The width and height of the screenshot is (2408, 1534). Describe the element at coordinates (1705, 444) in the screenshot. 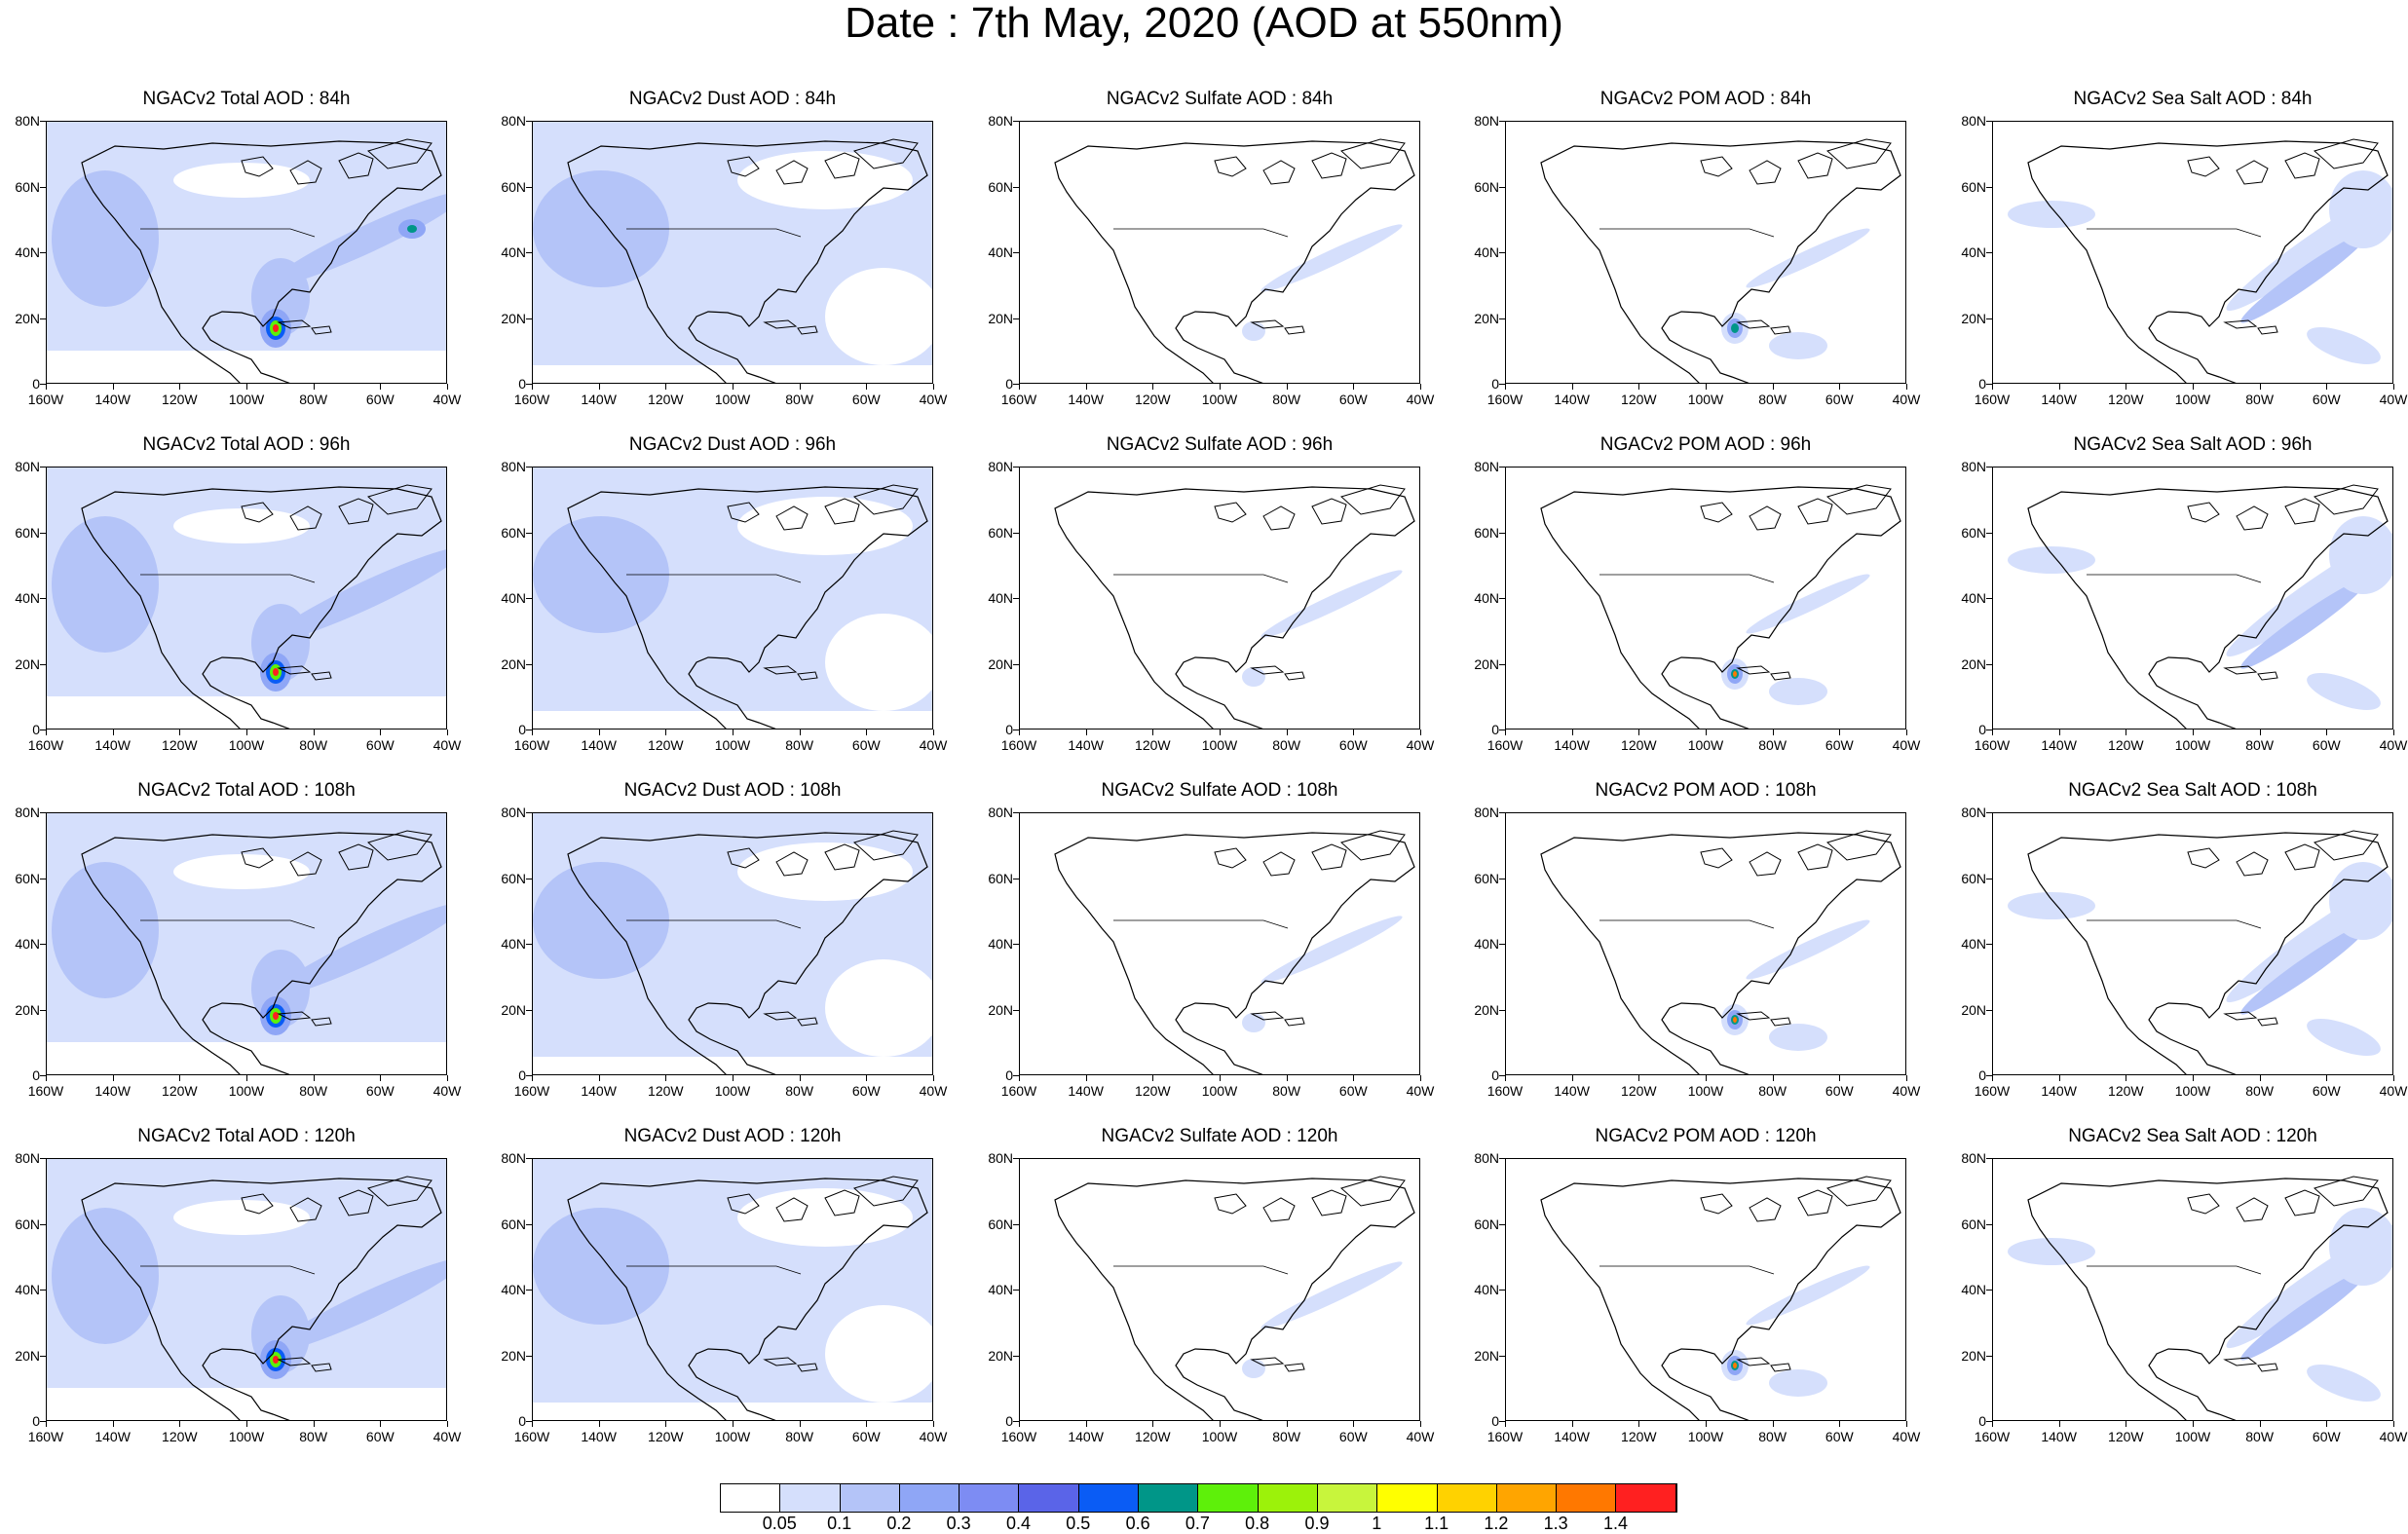

I see `panel-title: NGACv2 POM AOD : 96h` at that location.